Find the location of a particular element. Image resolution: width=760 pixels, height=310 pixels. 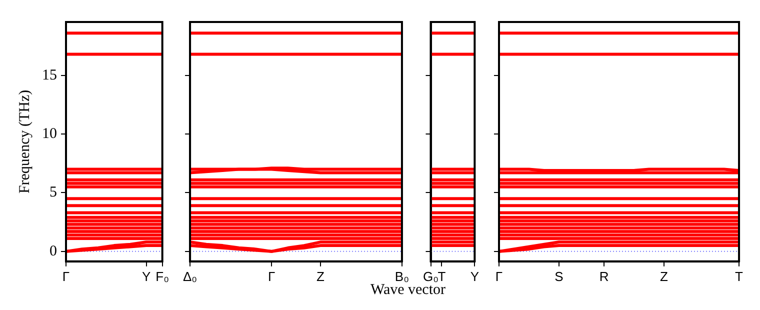

x-tick-label: Δ₀ is located at coordinates (190, 276).